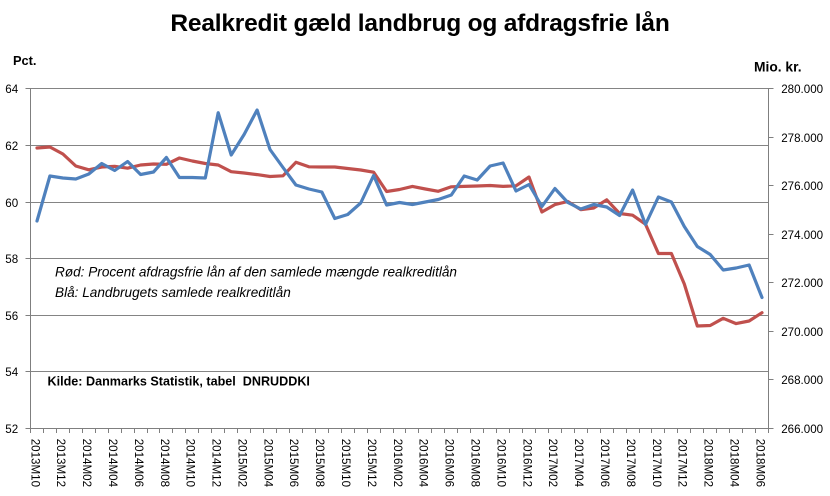 This screenshot has width=830, height=496. I want to click on svg-text: 2014M04, so click(112, 463).